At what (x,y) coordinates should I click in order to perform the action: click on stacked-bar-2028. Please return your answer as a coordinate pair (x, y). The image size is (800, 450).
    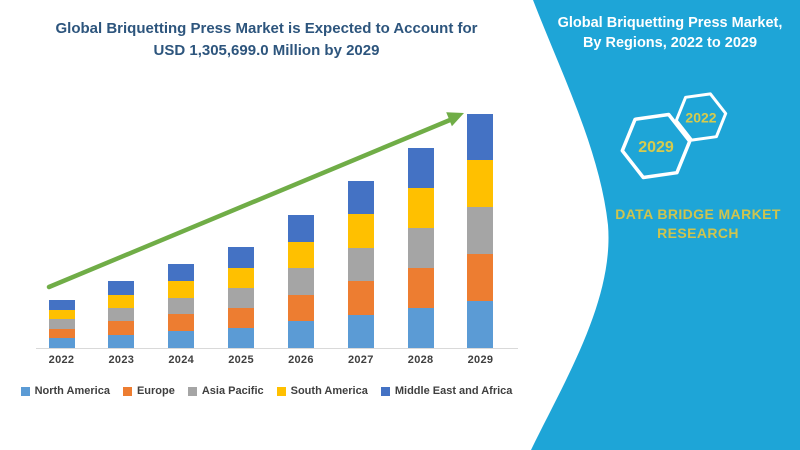
    Looking at the image, I should click on (420, 248).